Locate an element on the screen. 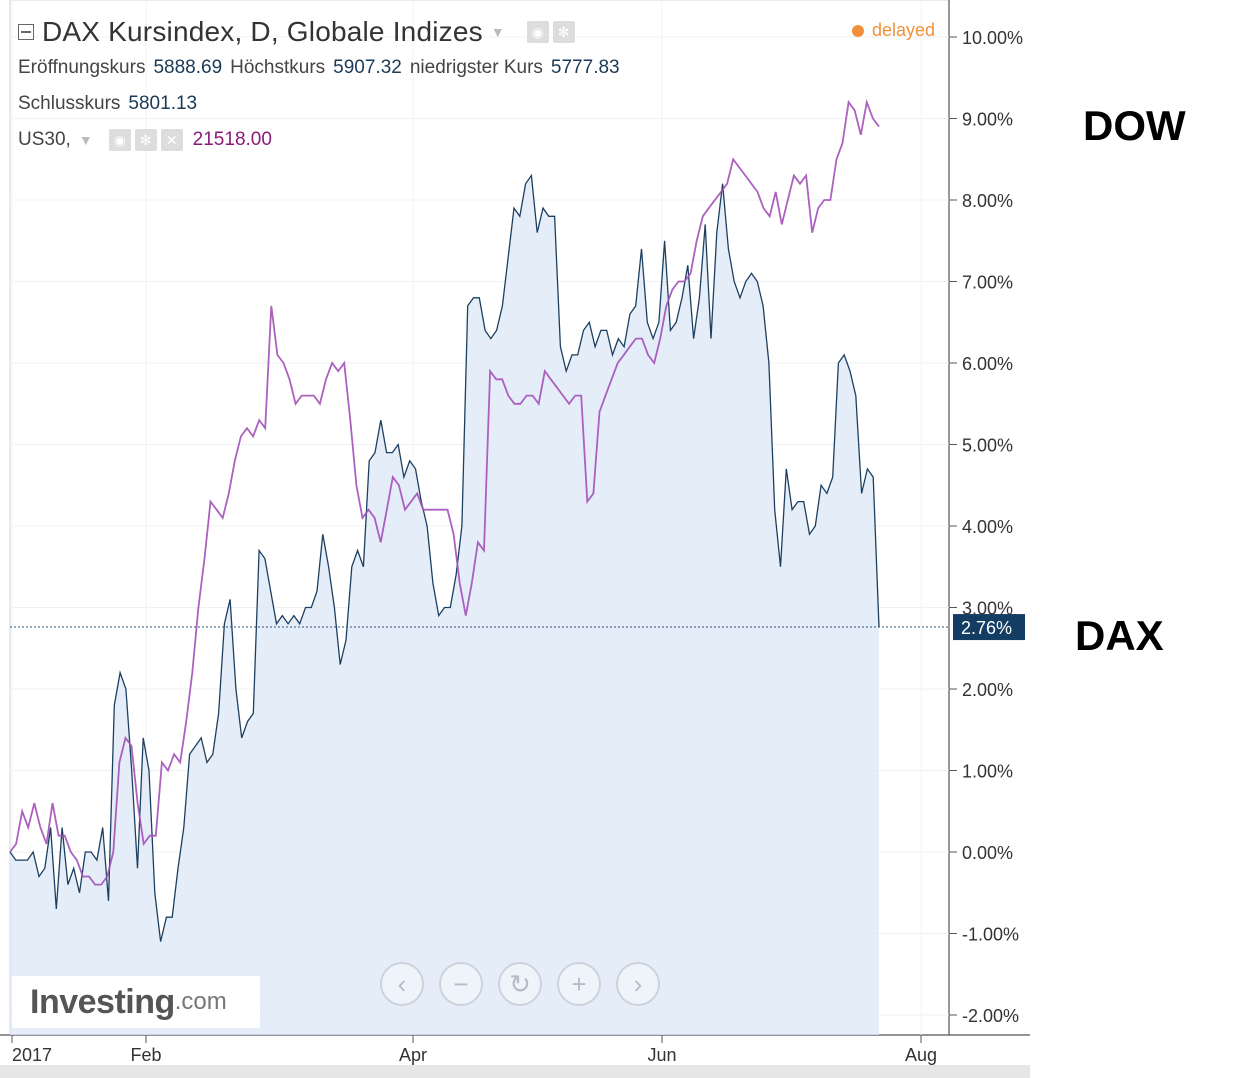 This screenshot has width=1249, height=1078. x-tick-label: Apr is located at coordinates (413, 1055).